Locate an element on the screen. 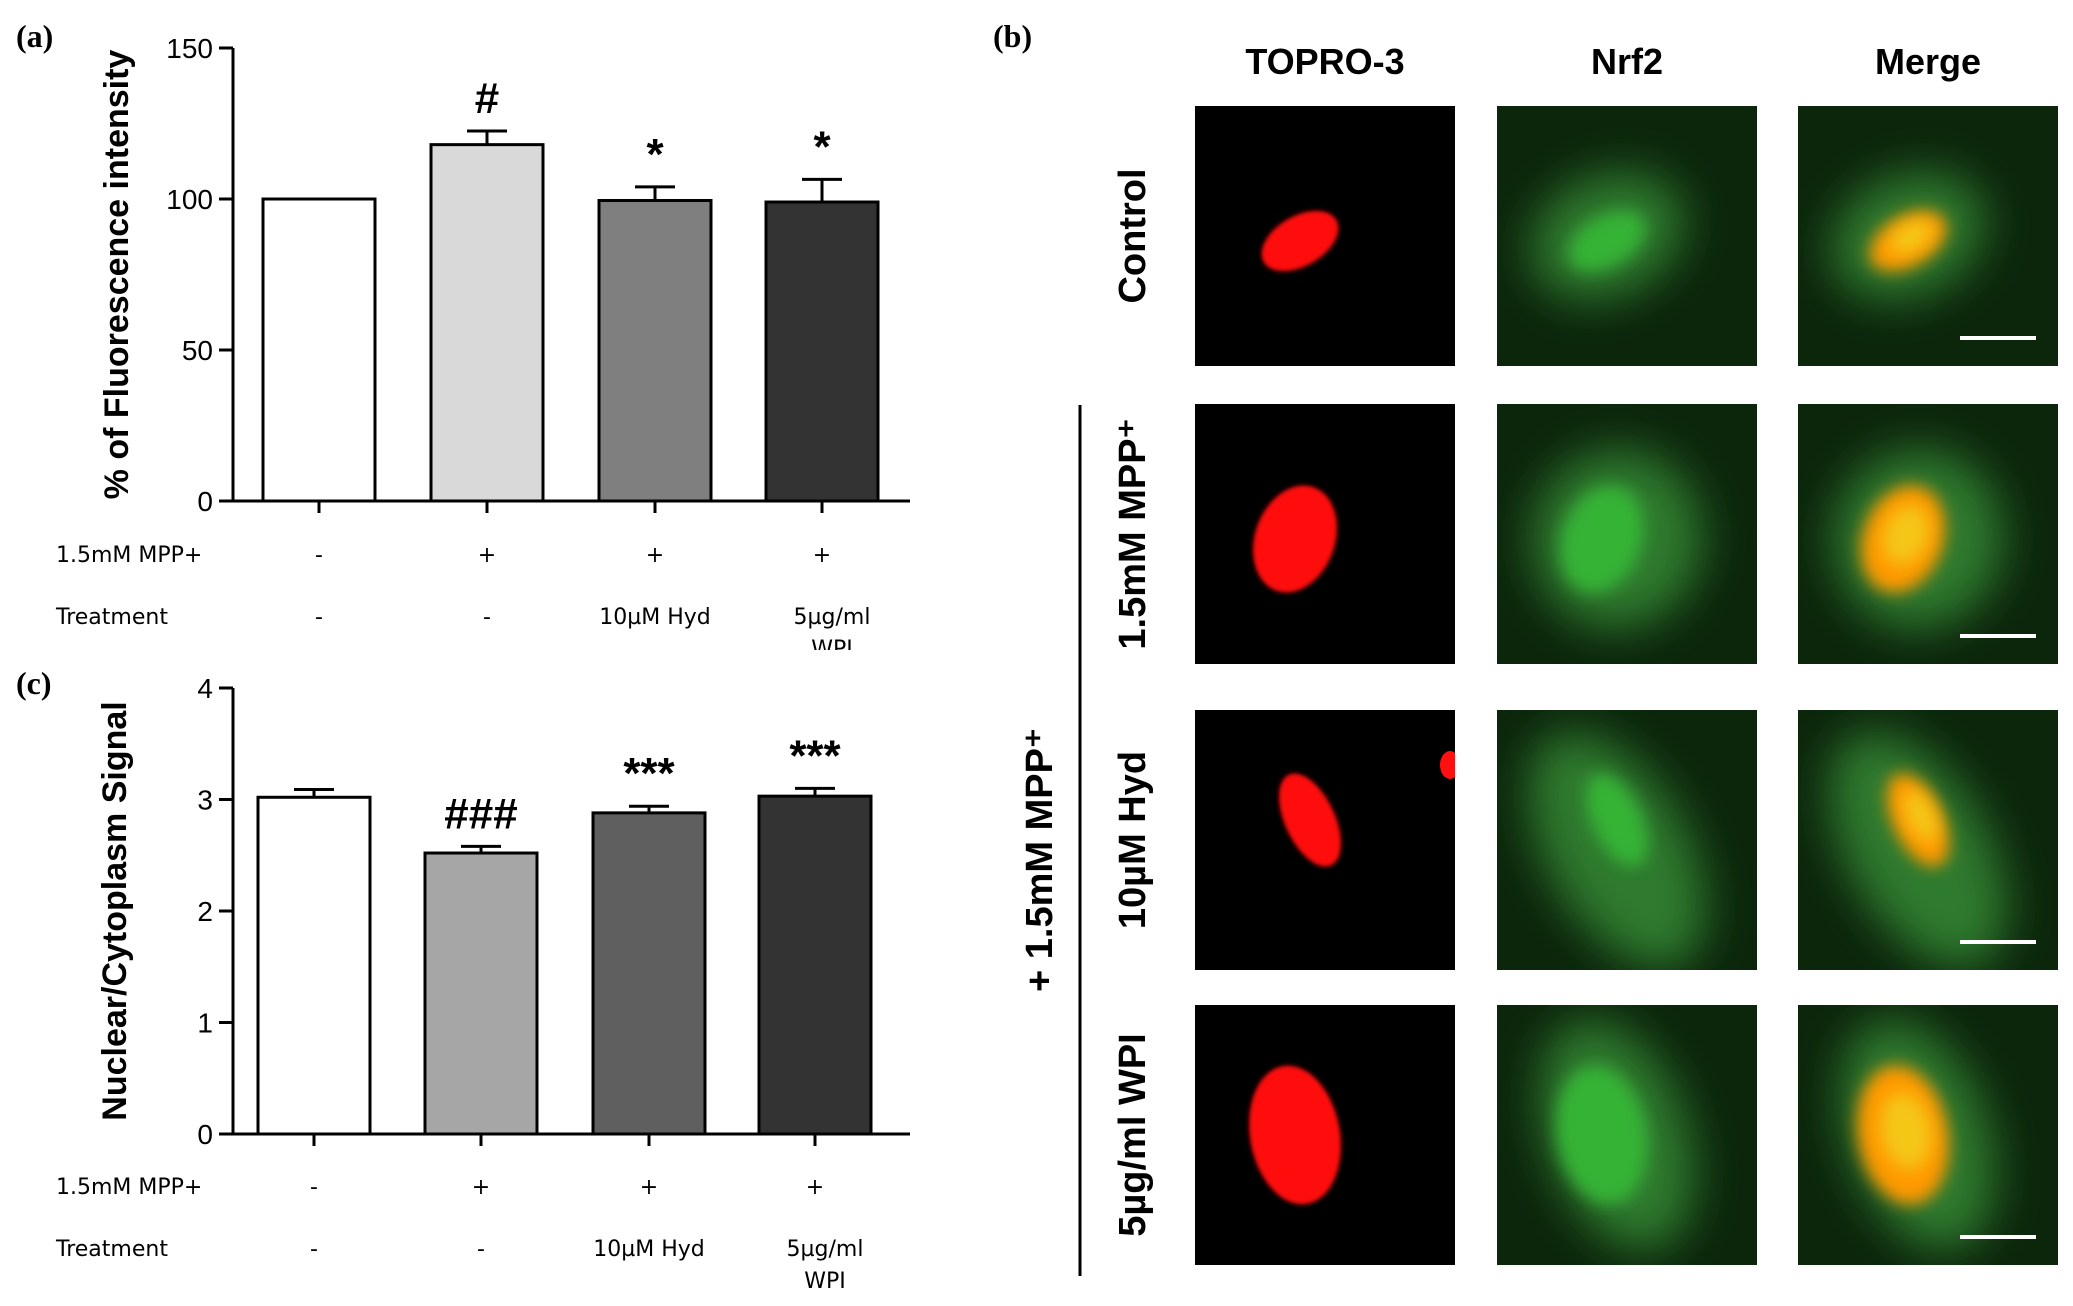  y-tick-label: 3 is located at coordinates (205, 800).